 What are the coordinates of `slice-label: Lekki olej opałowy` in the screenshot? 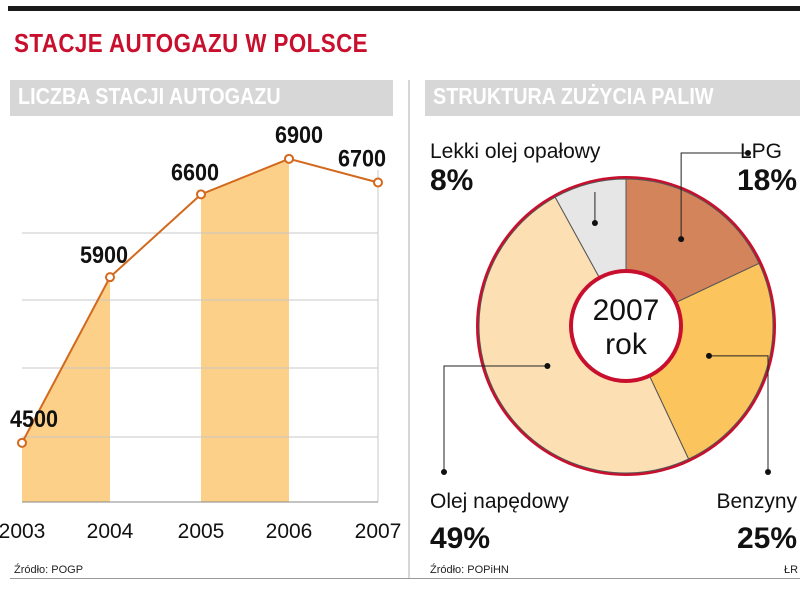 It's located at (515, 151).